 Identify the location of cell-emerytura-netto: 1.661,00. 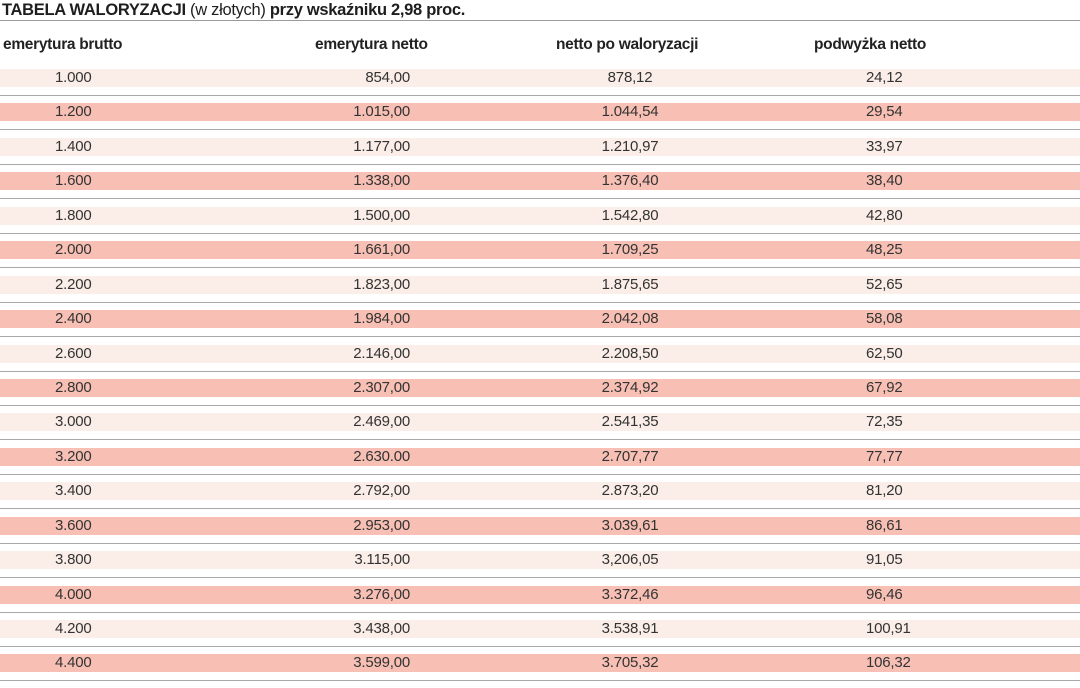
(381, 250).